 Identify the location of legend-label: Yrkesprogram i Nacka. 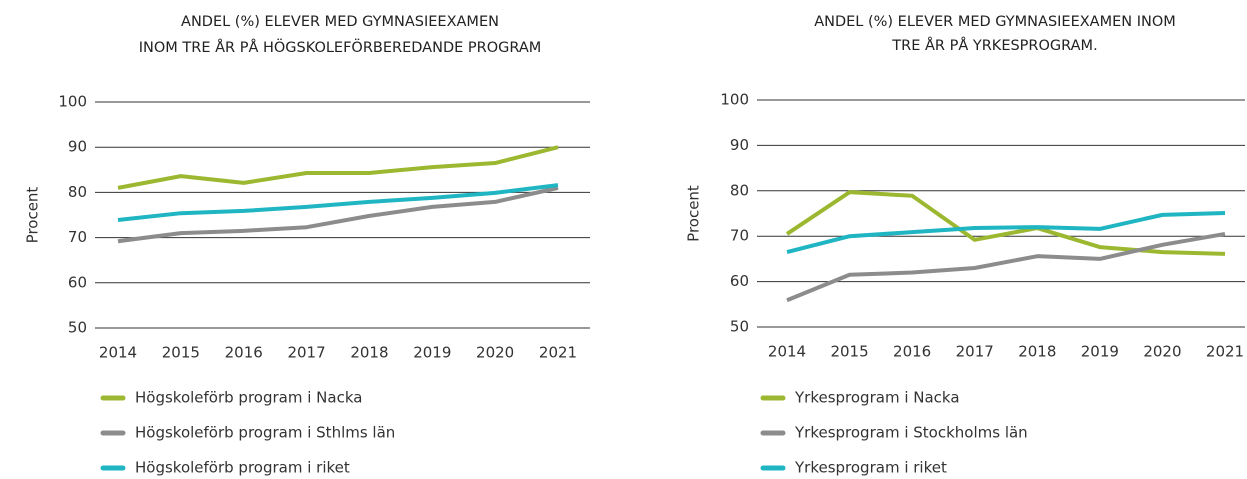
(877, 398).